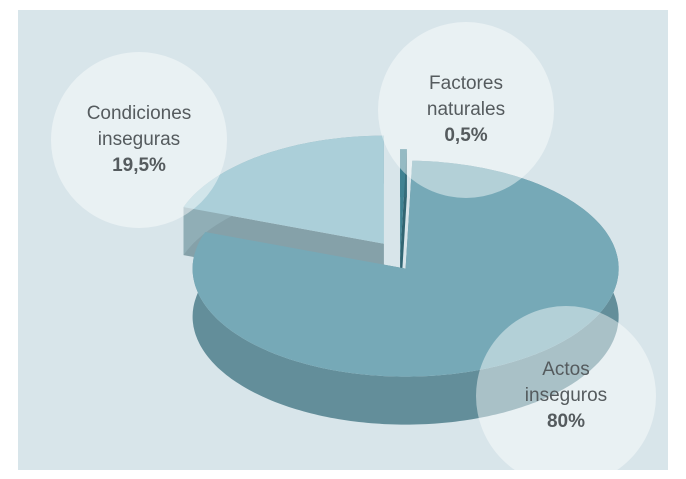  I want to click on slice-label: Condiciones inseguras 19,5%, so click(139, 140).